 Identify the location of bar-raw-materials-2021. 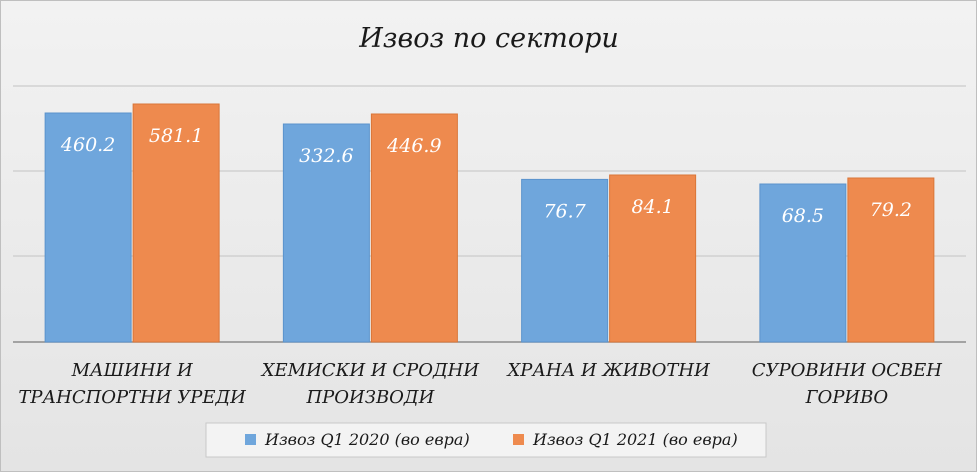
(891, 260).